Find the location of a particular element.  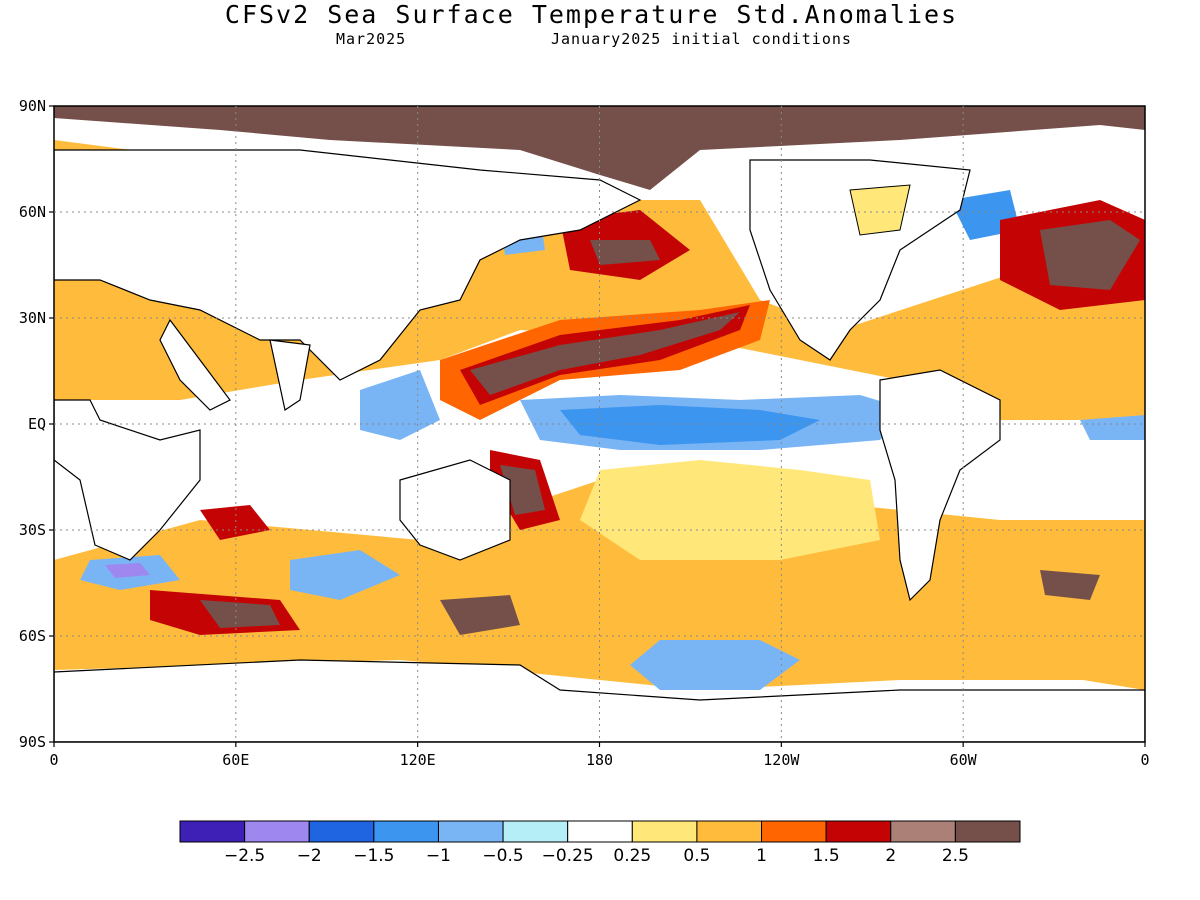

latitude-label: 30S is located at coordinates (32, 530).